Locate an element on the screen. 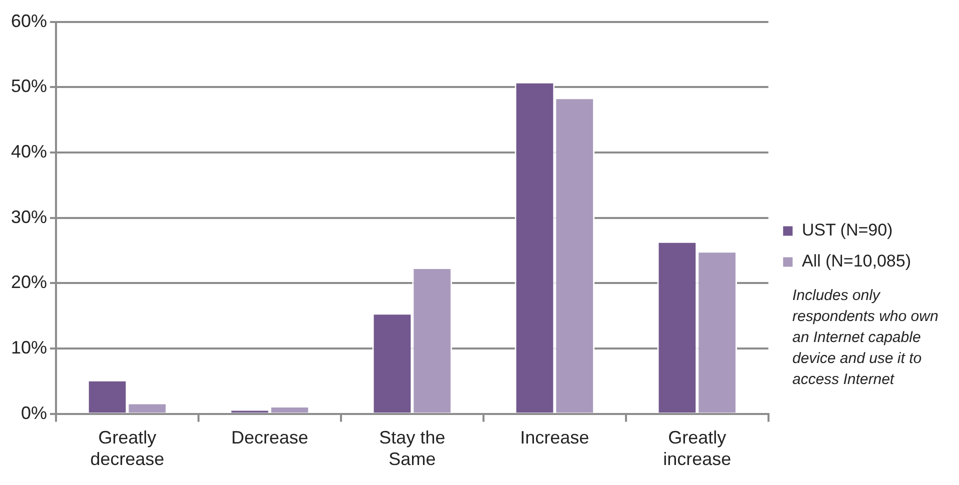 The image size is (959, 485). y-tick-label: 0% is located at coordinates (34, 412).